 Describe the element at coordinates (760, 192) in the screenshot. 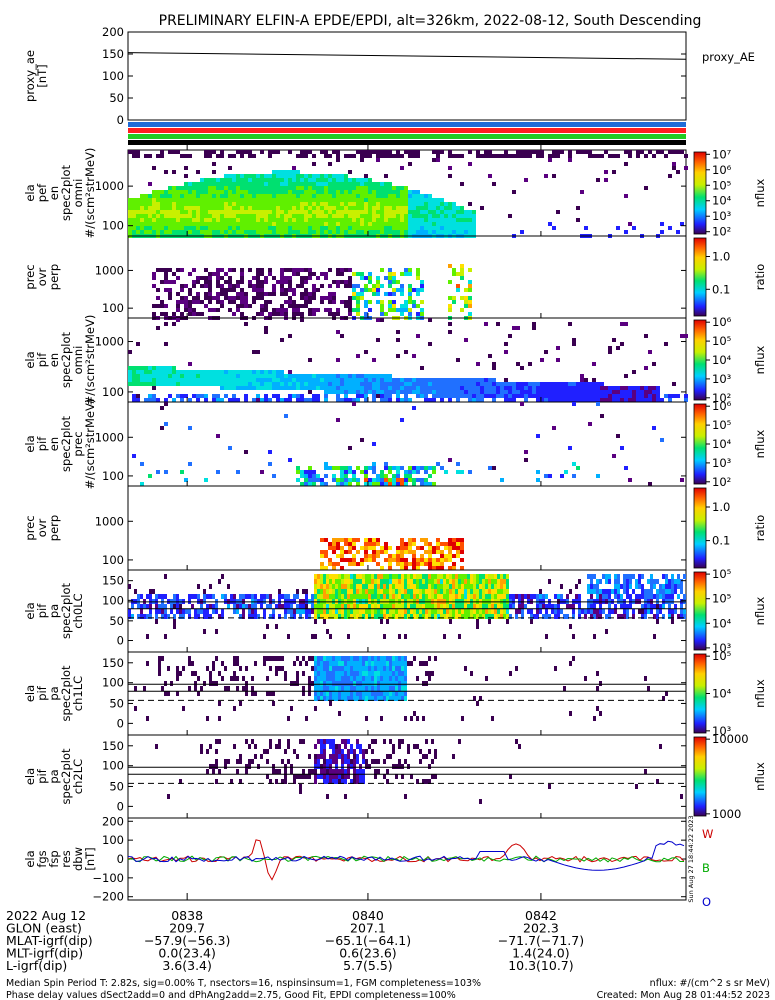

I see `colorbar-label: nflux` at that location.